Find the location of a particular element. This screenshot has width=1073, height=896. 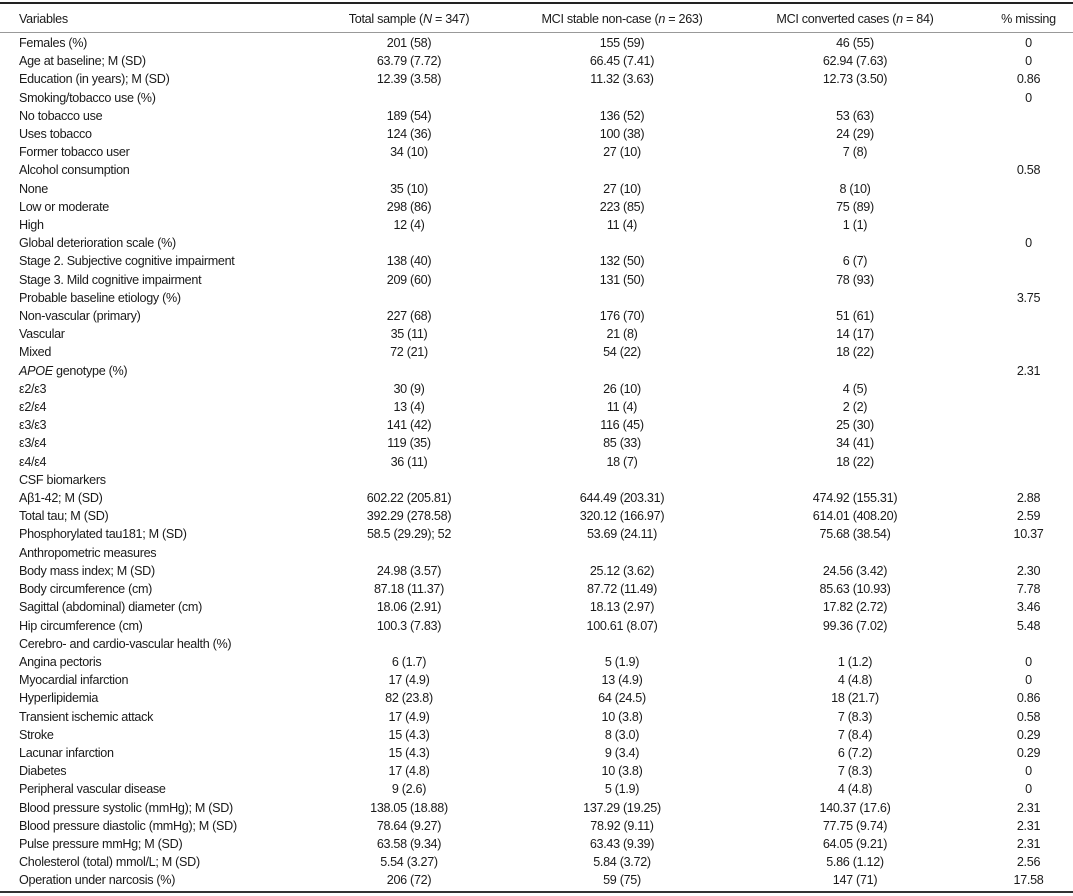

stable-non-case-cell-text: 54 (22) is located at coordinates (622, 352).